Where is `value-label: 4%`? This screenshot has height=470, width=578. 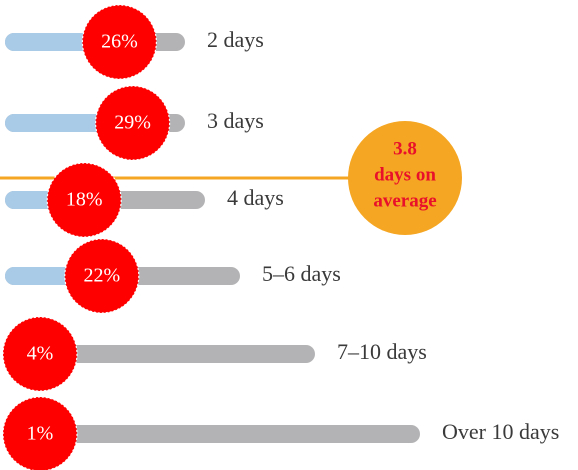 value-label: 4% is located at coordinates (40, 354).